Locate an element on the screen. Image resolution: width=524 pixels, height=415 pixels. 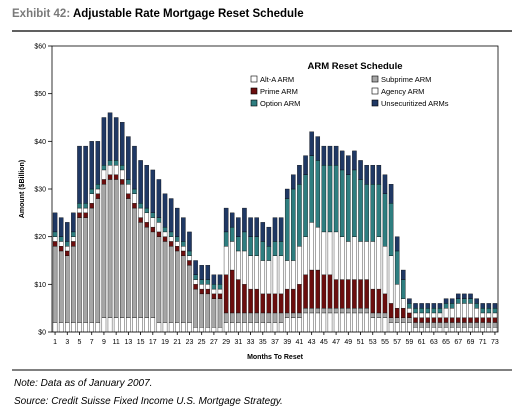
note-text: Note: Data as of January 2007. is located at coordinates (83, 383).